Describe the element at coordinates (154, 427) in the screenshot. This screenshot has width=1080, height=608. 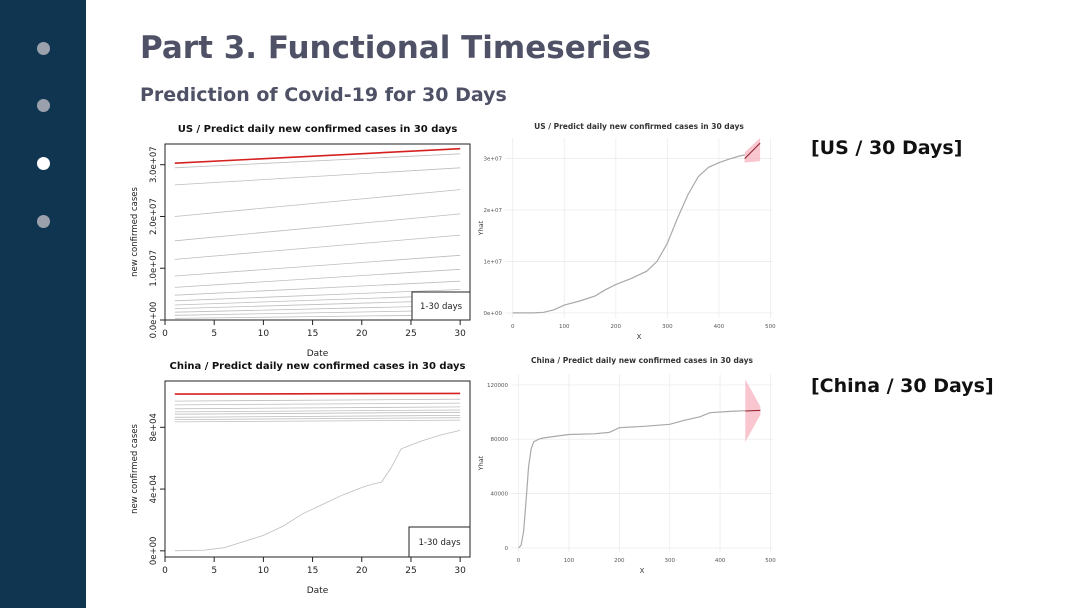
I see `y-tick-label: 8e+04` at that location.